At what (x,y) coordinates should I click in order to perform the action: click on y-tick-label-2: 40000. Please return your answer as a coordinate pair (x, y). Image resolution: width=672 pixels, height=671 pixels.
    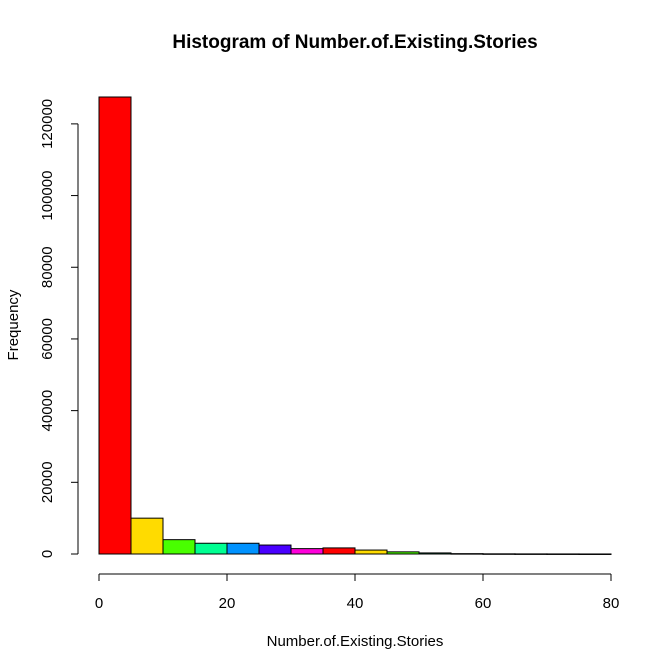
    Looking at the image, I should click on (47, 411).